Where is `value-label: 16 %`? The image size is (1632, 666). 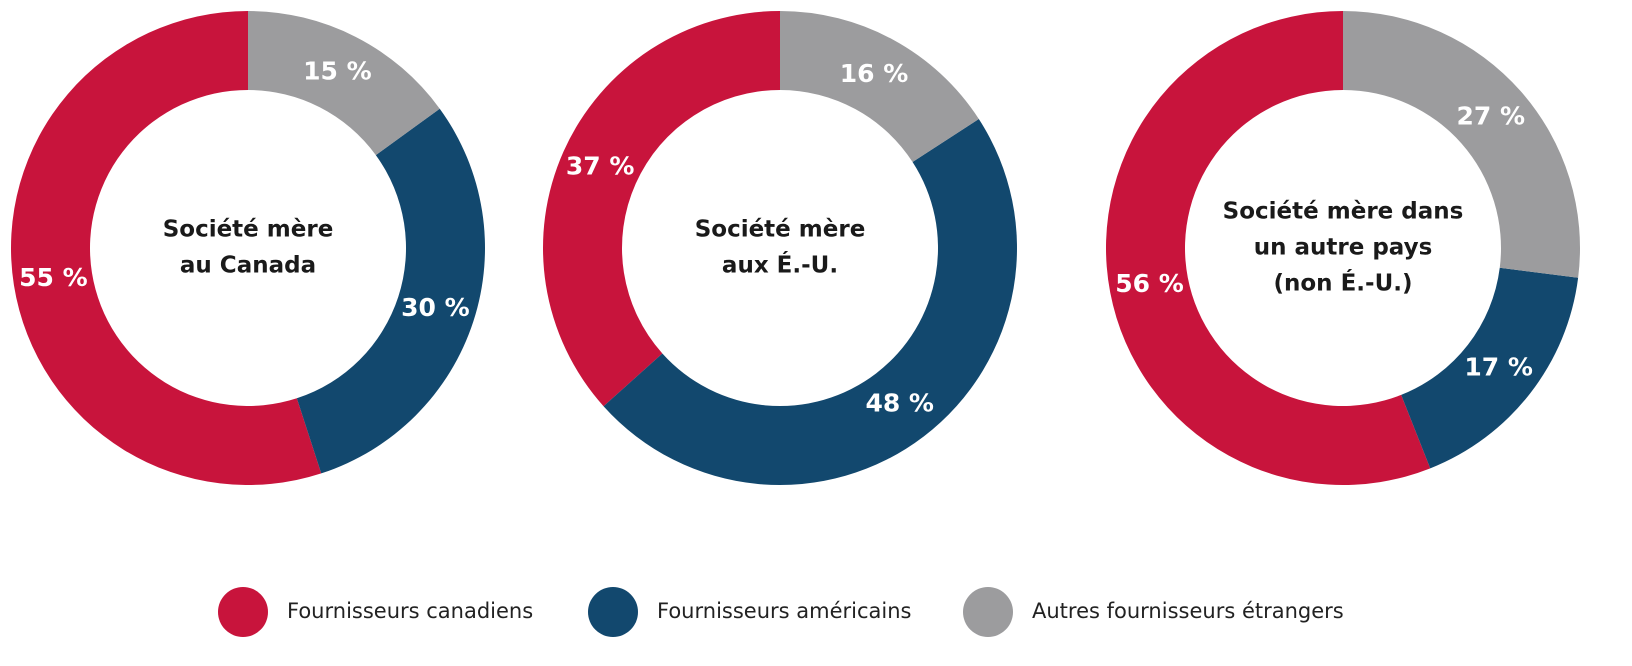
value-label: 16 % is located at coordinates (874, 73).